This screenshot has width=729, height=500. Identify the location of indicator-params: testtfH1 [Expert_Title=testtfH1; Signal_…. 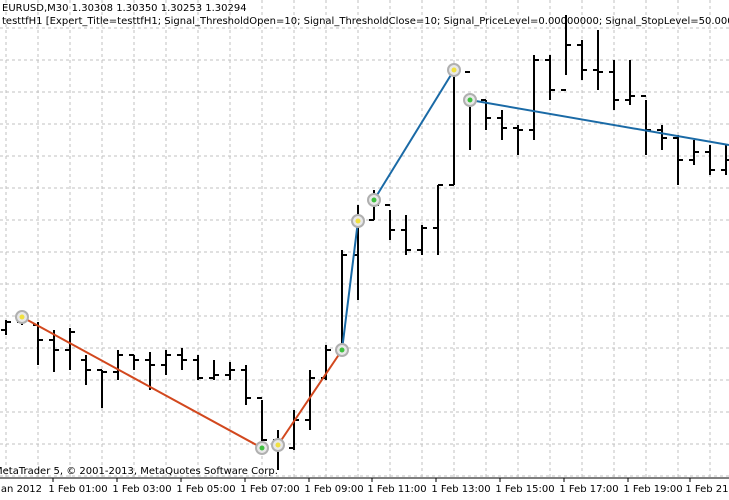
(365, 21).